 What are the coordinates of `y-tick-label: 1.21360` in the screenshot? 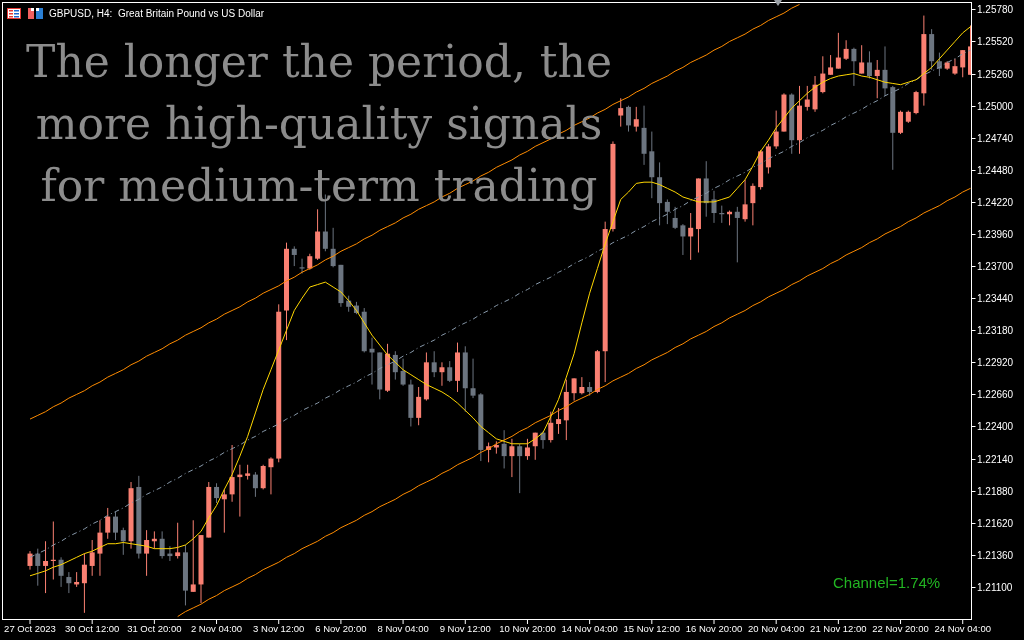 It's located at (995, 555).